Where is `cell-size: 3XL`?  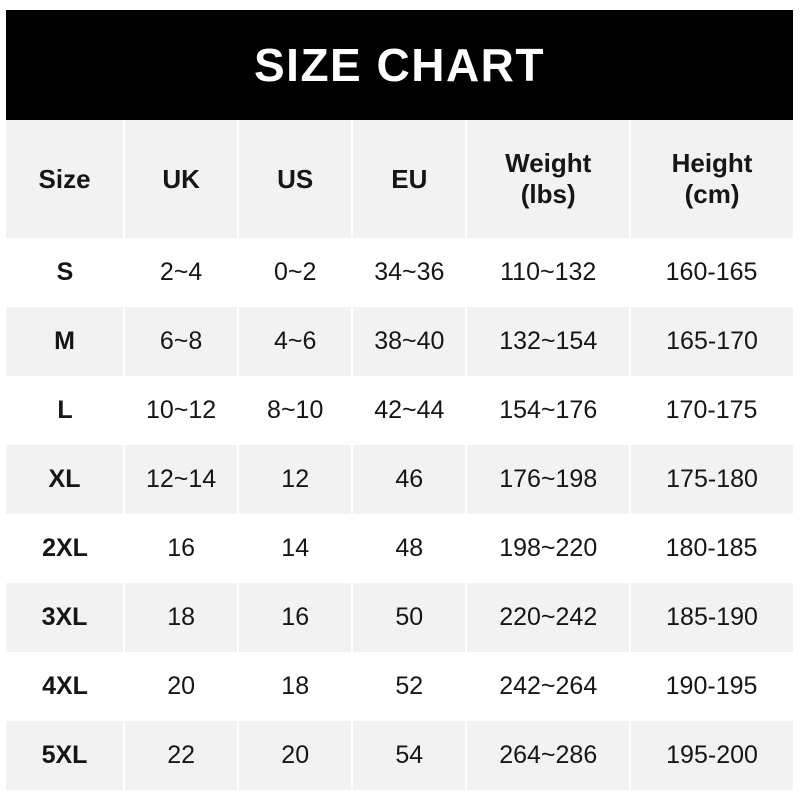 cell-size: 3XL is located at coordinates (66, 617).